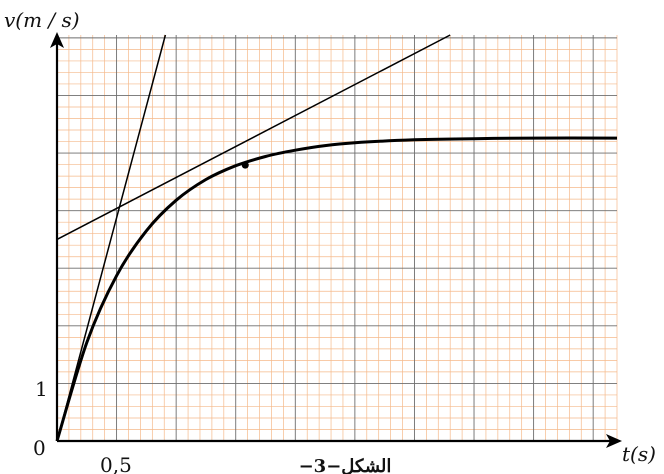 The image size is (664, 474). I want to click on y-axis-arrow-icon, so click(57, 40).